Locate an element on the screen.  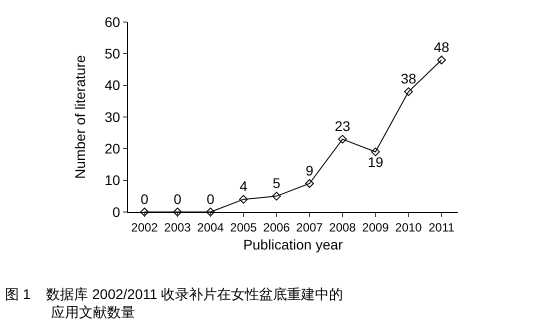
y-tick-label: 60 is located at coordinates (112, 22).